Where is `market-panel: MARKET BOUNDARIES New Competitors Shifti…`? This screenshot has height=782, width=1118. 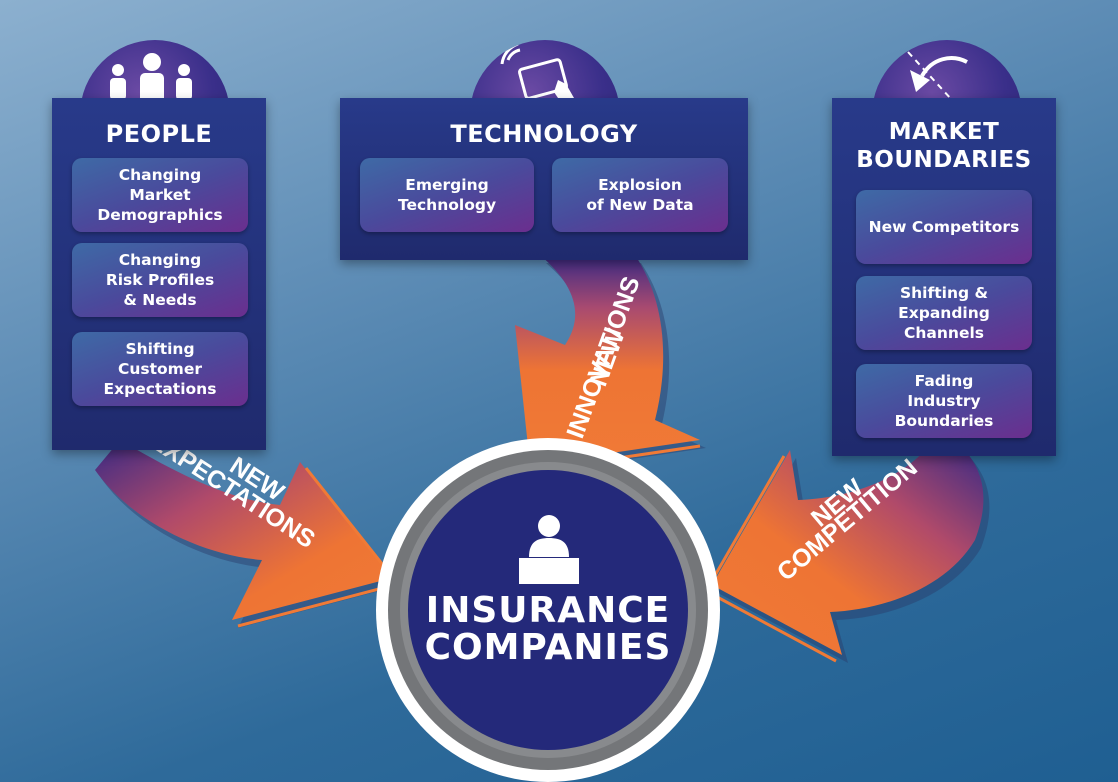 market-panel: MARKET BOUNDARIES New Competitors Shifti… is located at coordinates (944, 277).